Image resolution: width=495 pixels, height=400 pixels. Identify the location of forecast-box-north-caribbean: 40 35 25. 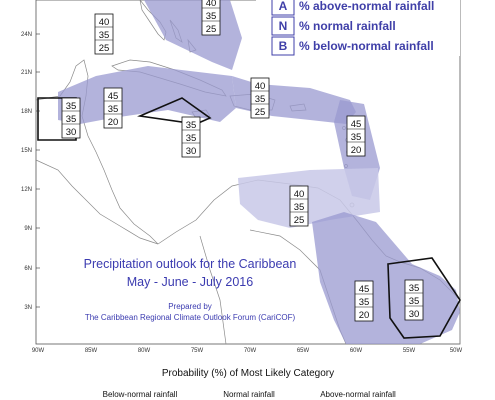
(104, 34).